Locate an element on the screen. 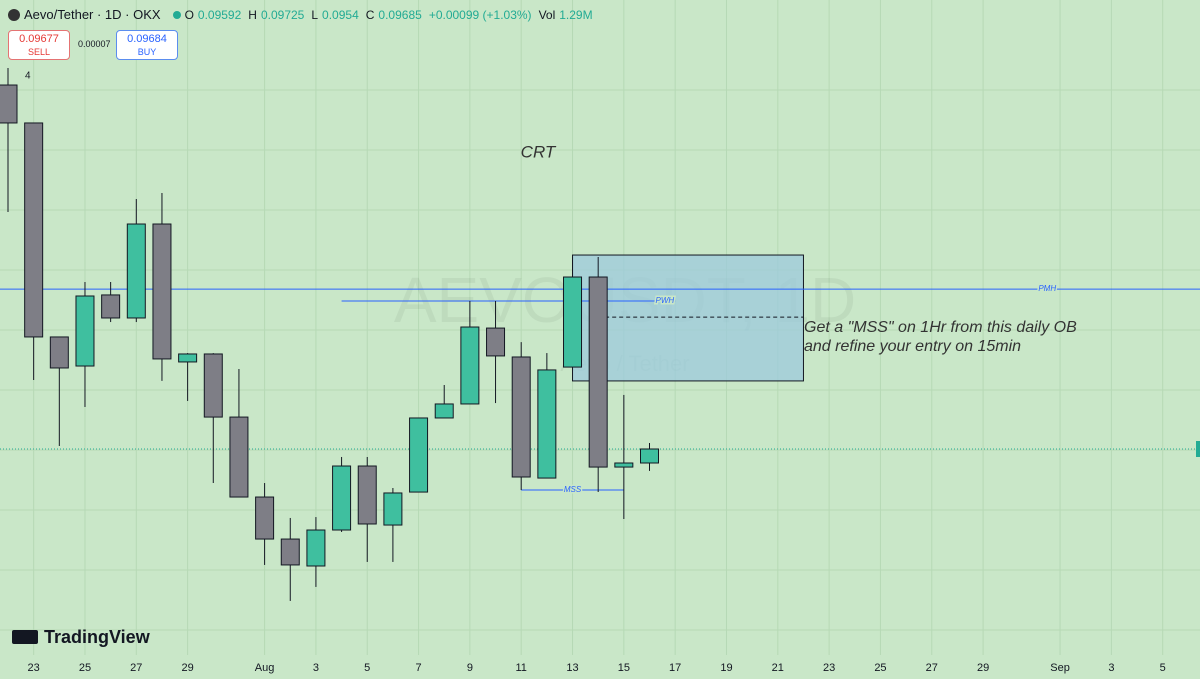 The image size is (1200, 679). close-label: C is located at coordinates (370, 14).